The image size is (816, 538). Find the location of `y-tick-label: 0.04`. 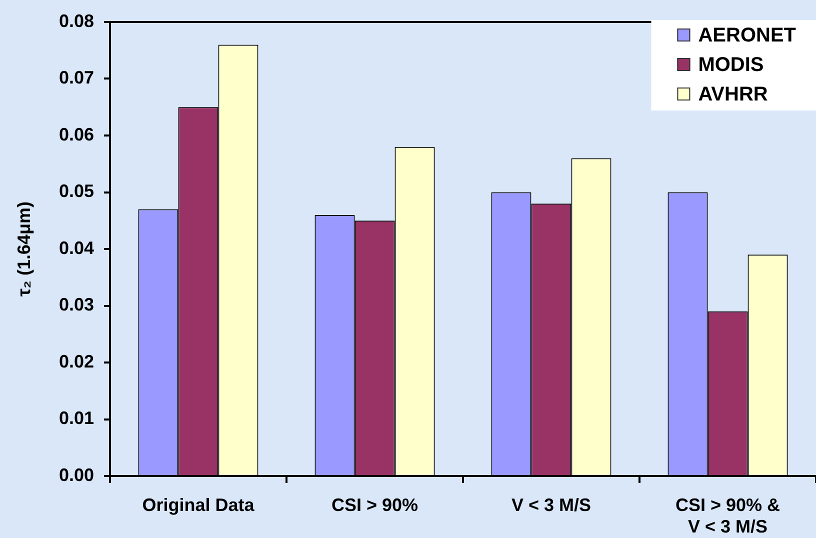

y-tick-label: 0.04 is located at coordinates (76, 248).